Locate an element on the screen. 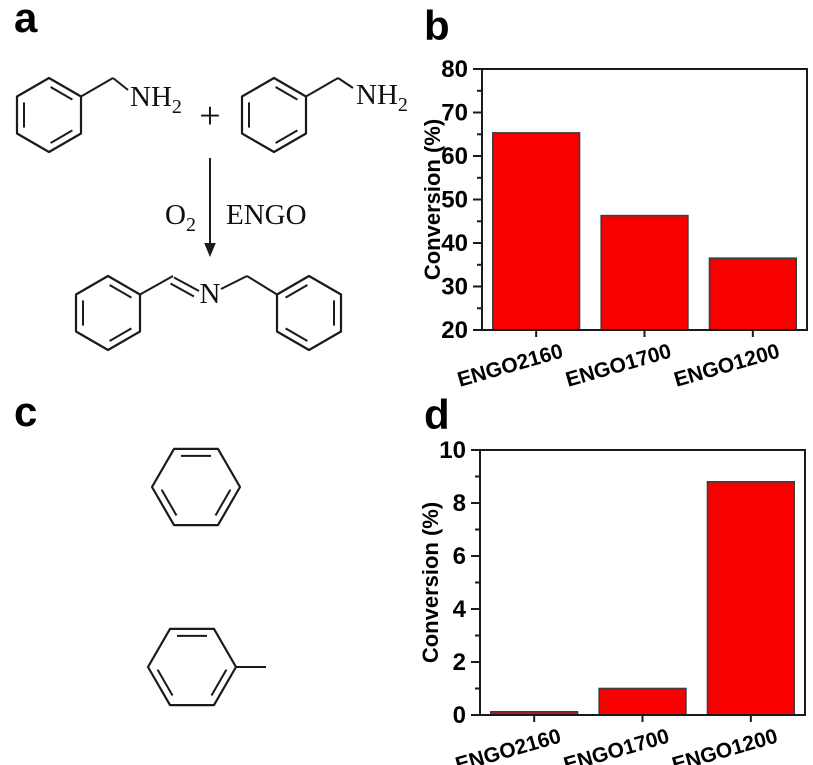  plus-sign: + is located at coordinates (209, 116).